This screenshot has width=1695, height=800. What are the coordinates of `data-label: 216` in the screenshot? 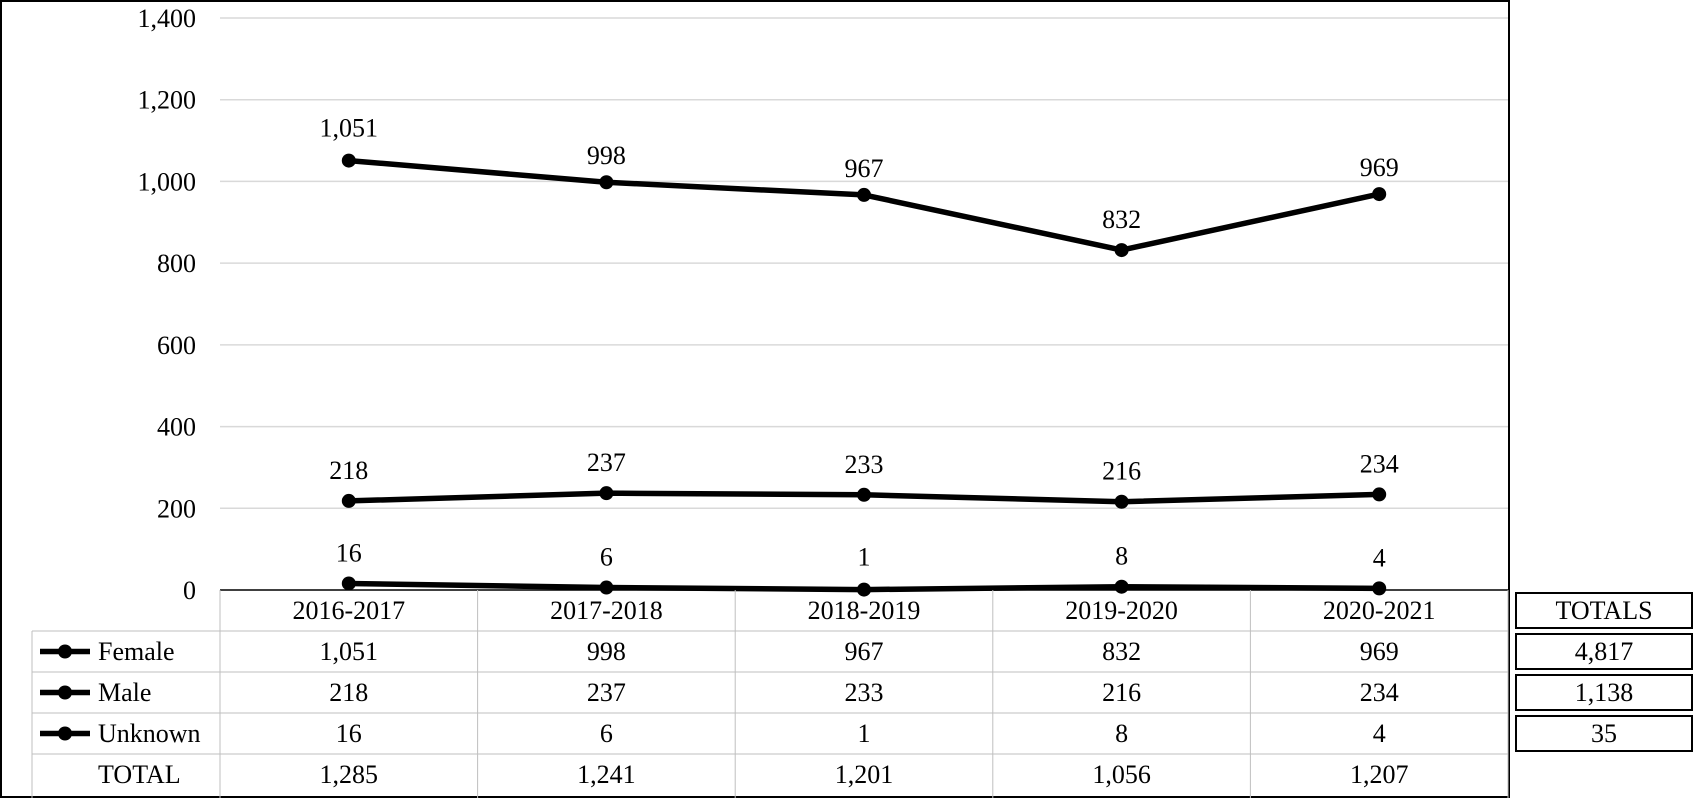 It's located at (1121, 471).